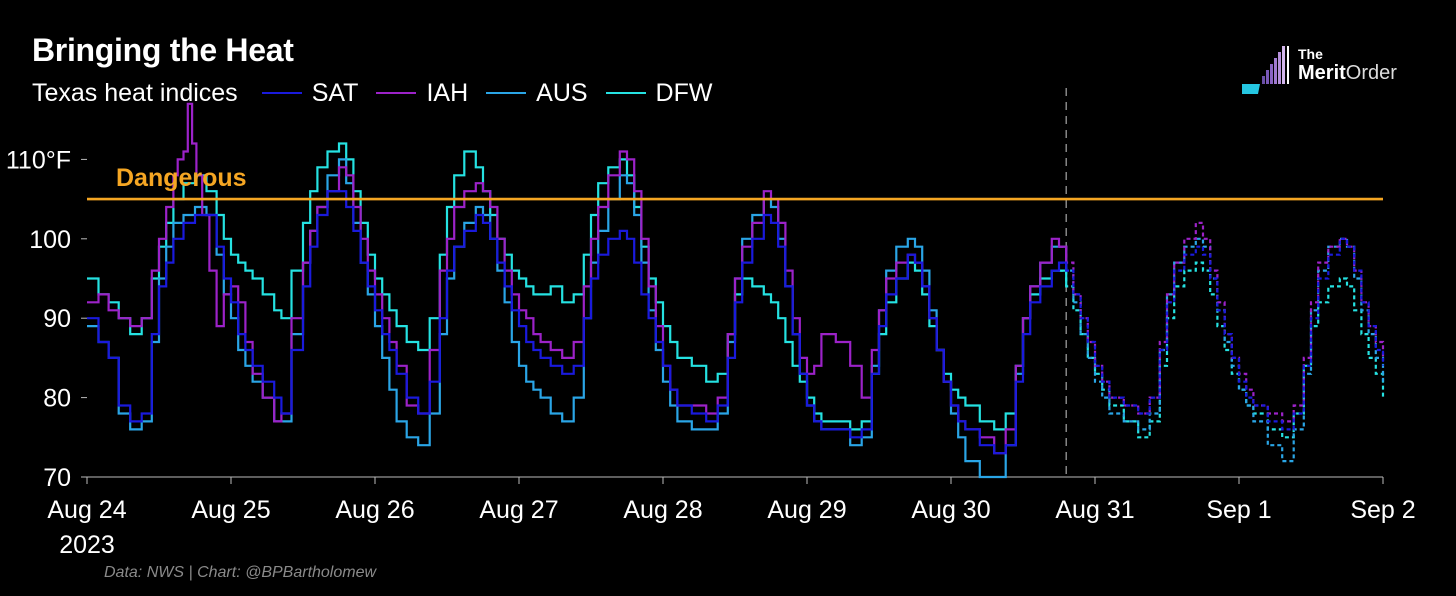 The image size is (1456, 596). What do you see at coordinates (562, 92) in the screenshot?
I see `legend-label-aus: AUS` at bounding box center [562, 92].